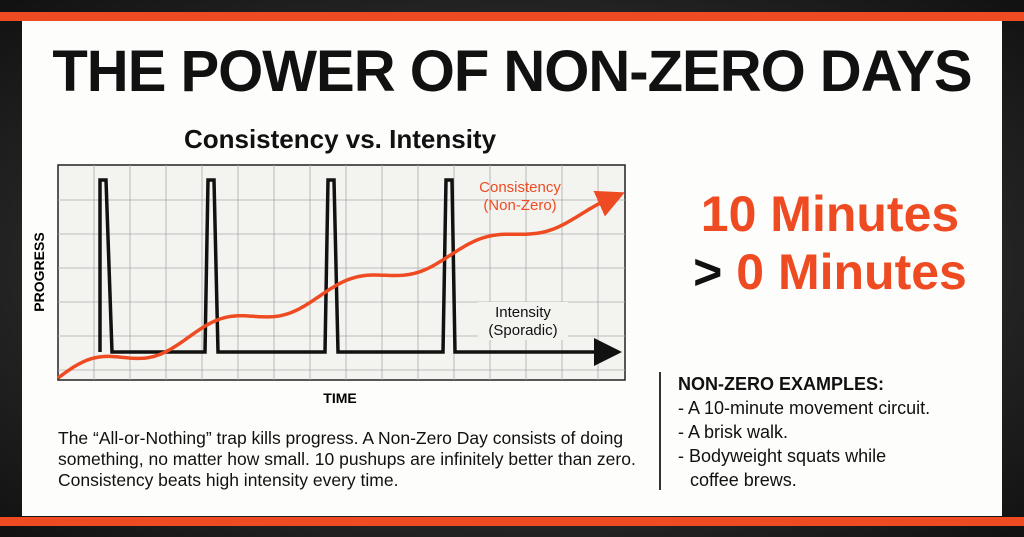 This screenshot has height=537, width=1024. What do you see at coordinates (804, 408) in the screenshot?
I see `example-item: - A 10-minute movement circuit.` at bounding box center [804, 408].